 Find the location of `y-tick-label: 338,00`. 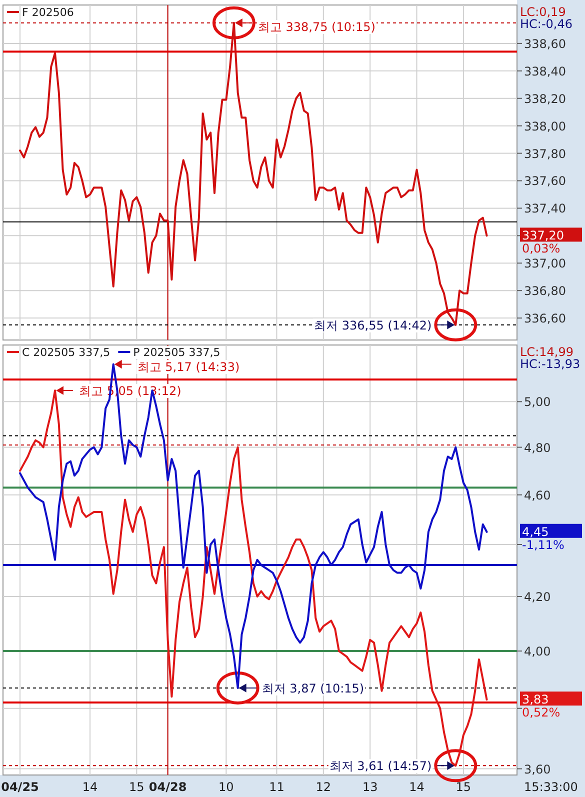

y-tick-label: 338,00 is located at coordinates (545, 126).